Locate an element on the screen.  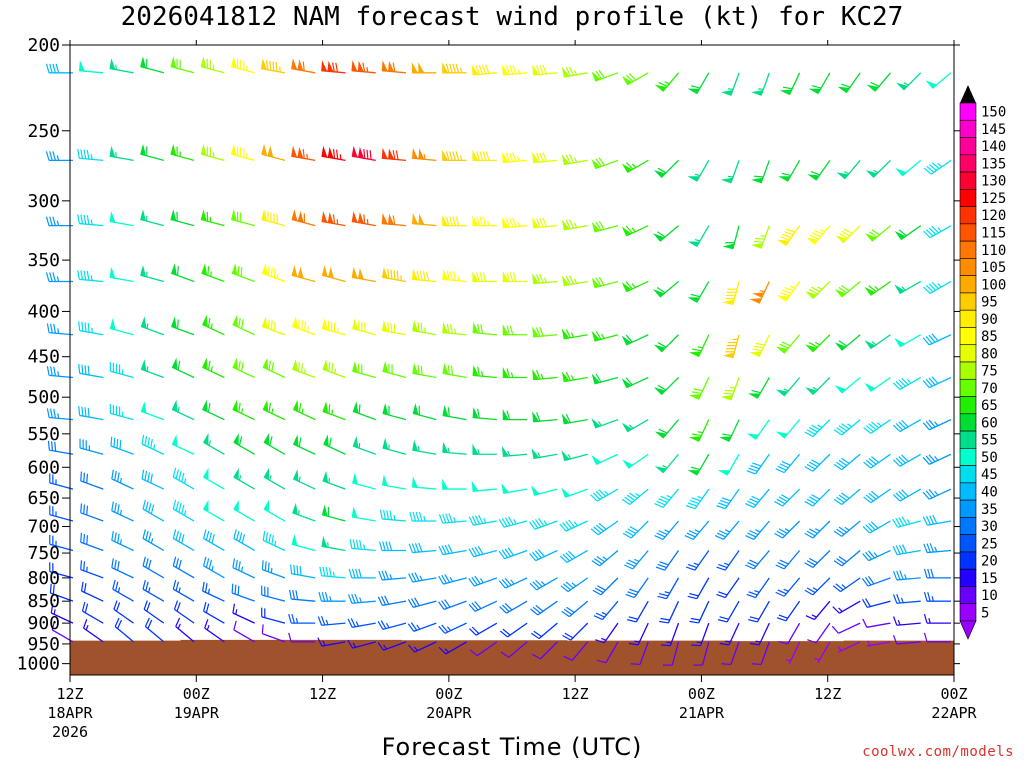
x-tick-label: 21APR is located at coordinates (702, 713).